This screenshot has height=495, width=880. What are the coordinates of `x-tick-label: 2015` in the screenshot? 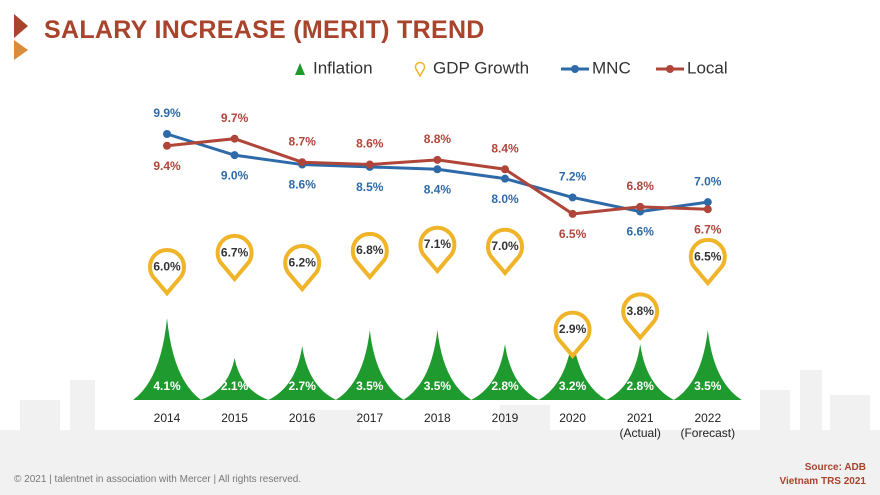 It's located at (234, 418).